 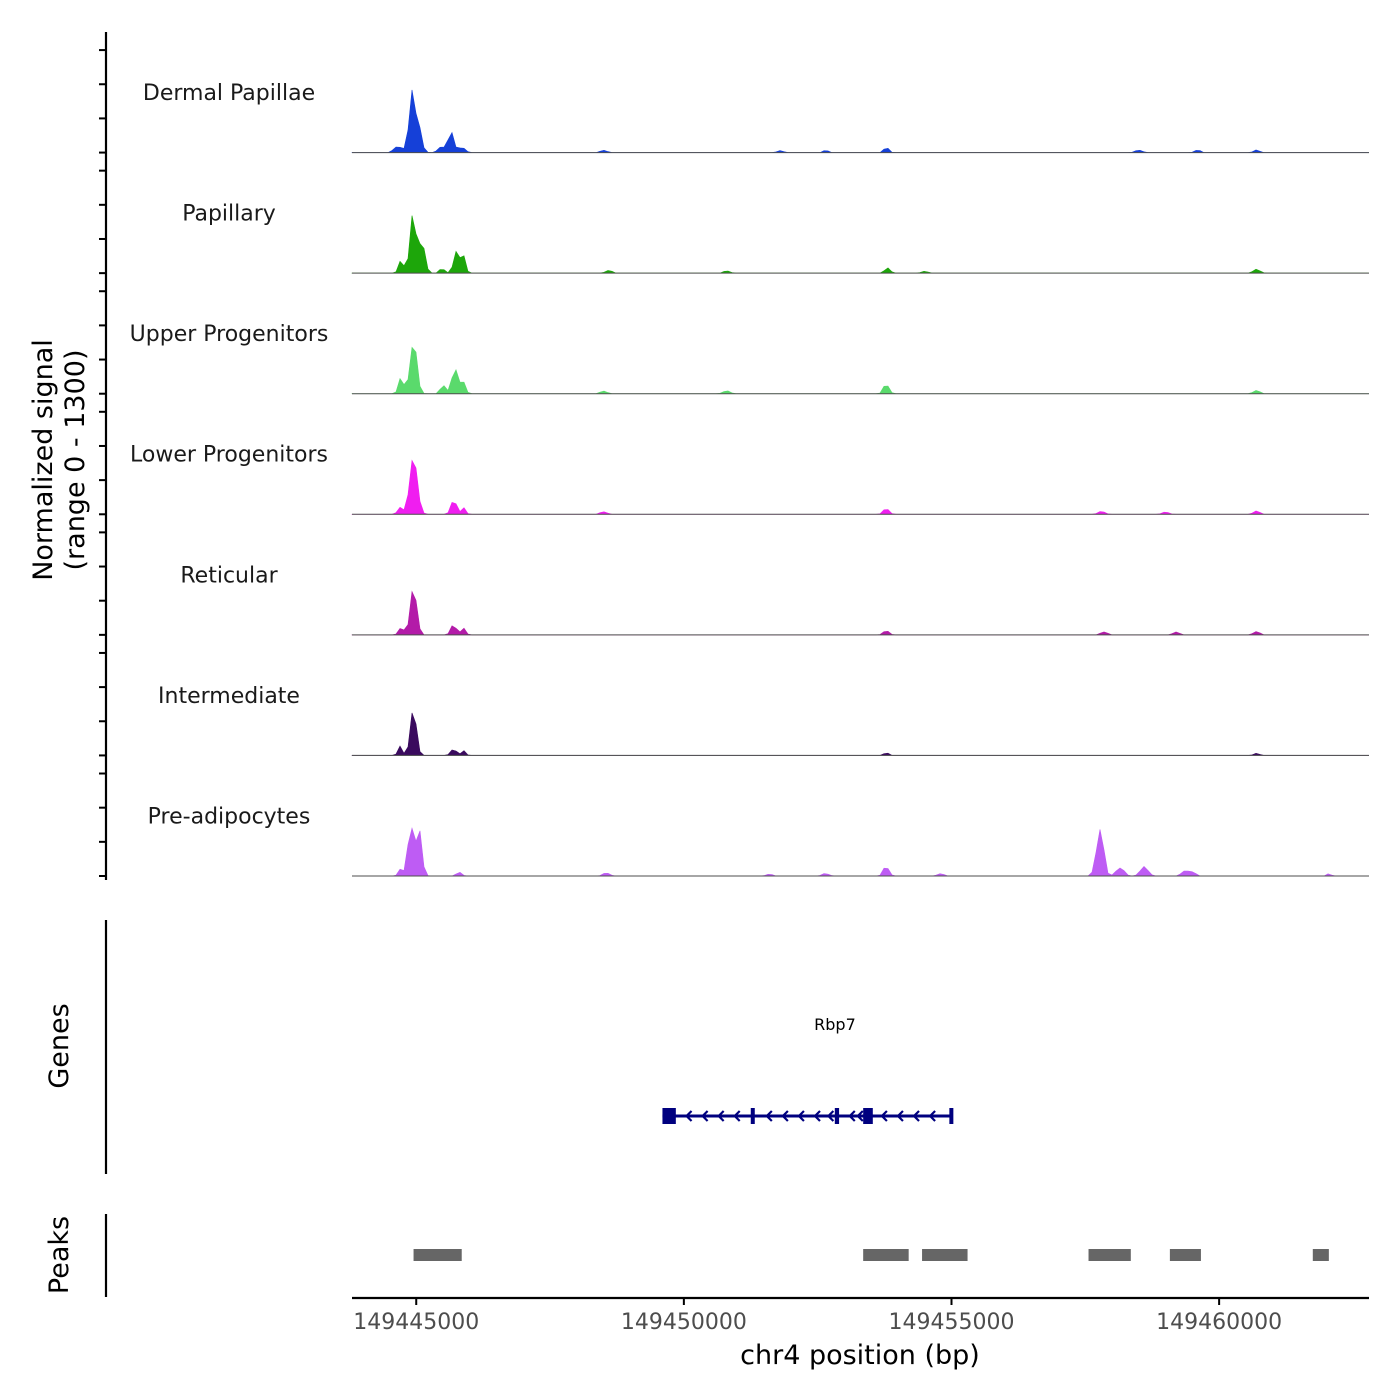 I want to click on coverage-track: Intermediate, so click(x=764, y=720).